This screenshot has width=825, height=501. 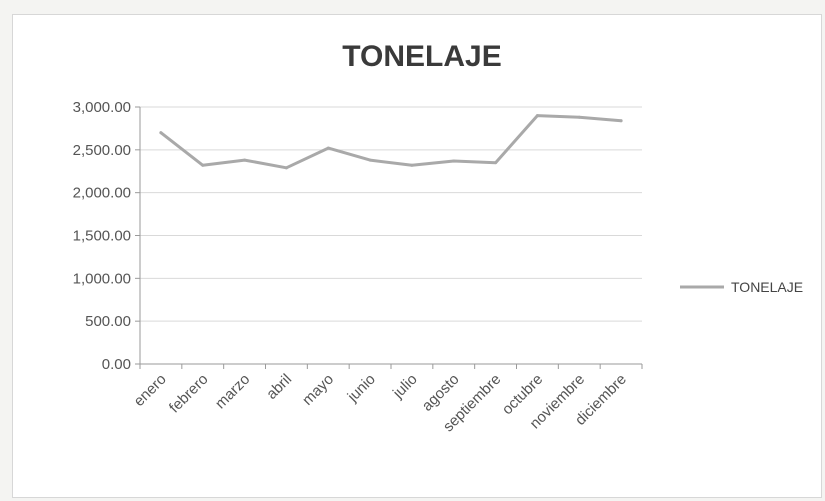 I want to click on y-tick-label: 1,000.00, so click(x=102, y=278).